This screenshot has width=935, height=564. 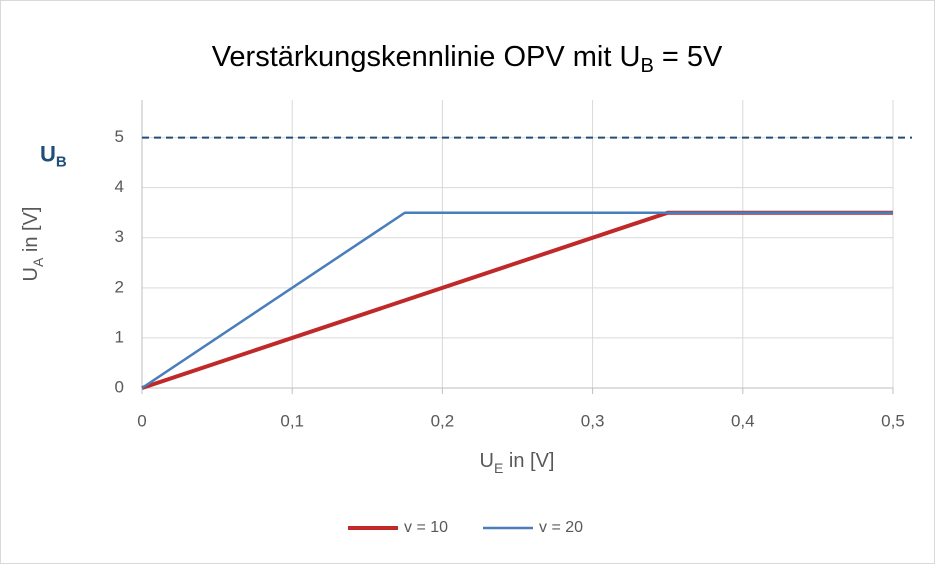 What do you see at coordinates (426, 527) in the screenshot?
I see `legend-label: v = 10` at bounding box center [426, 527].